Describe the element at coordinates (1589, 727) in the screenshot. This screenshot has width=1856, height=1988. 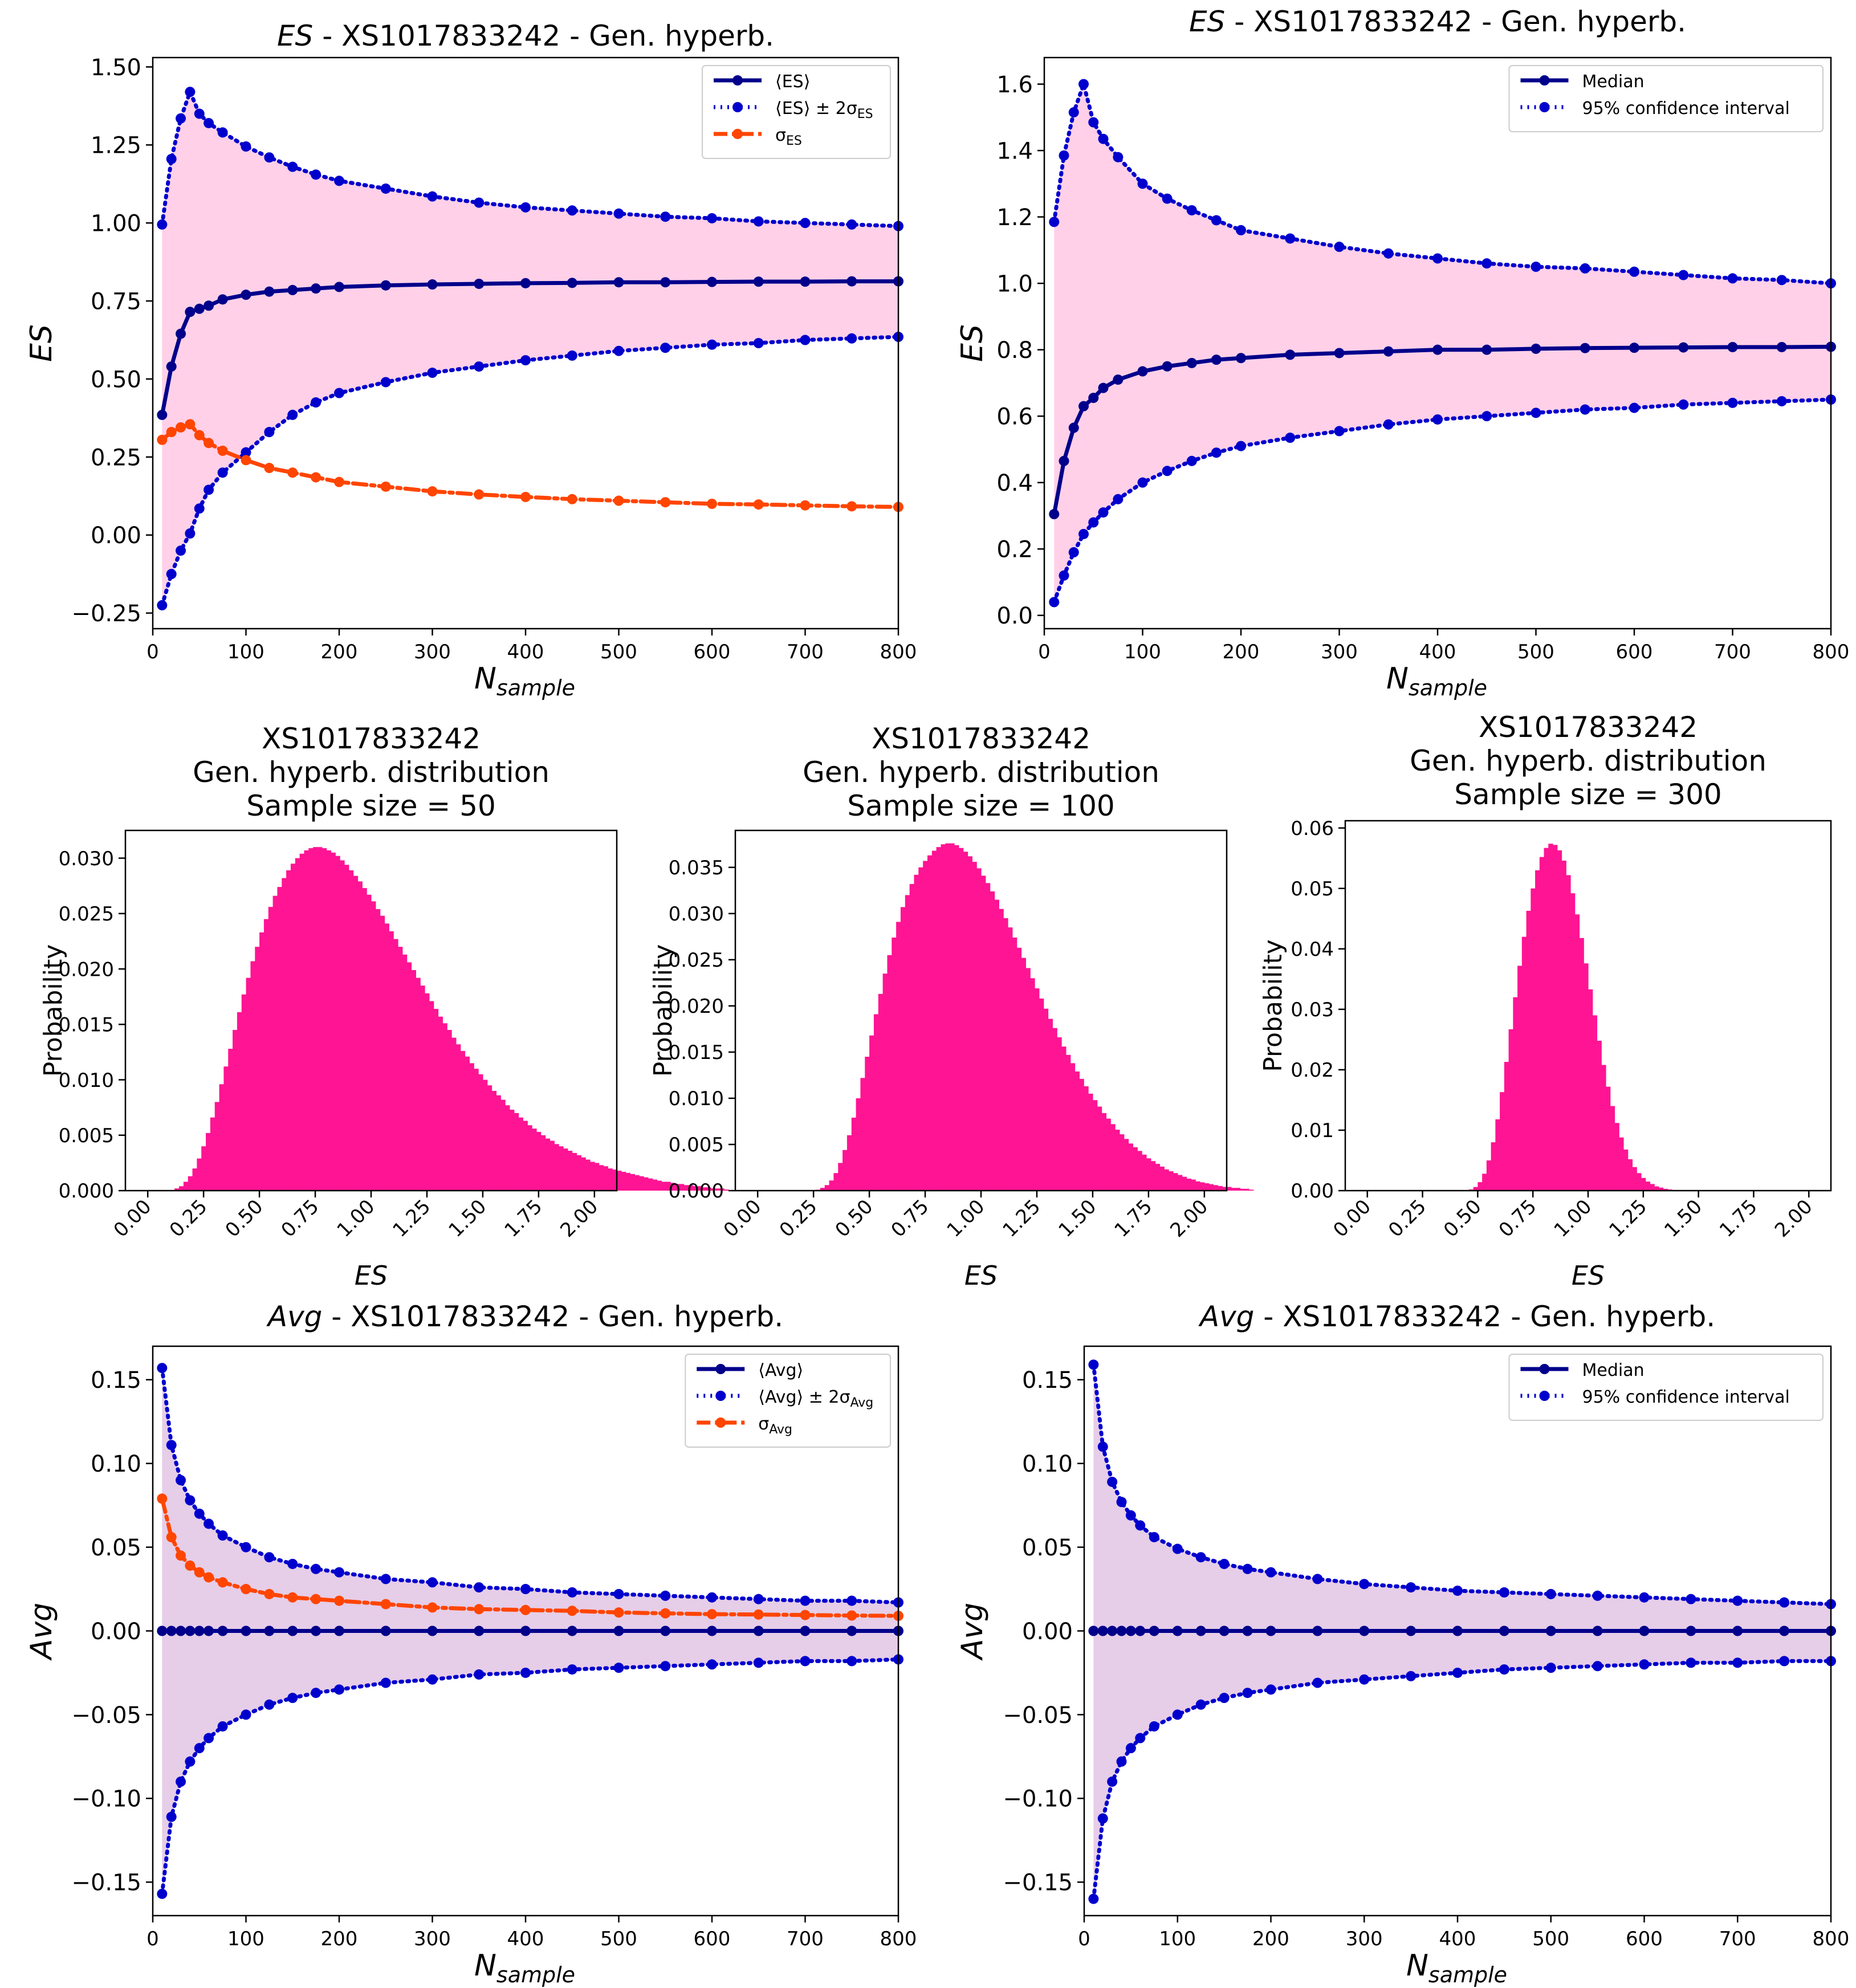
I see `chart-title-line: XS1017833242` at that location.